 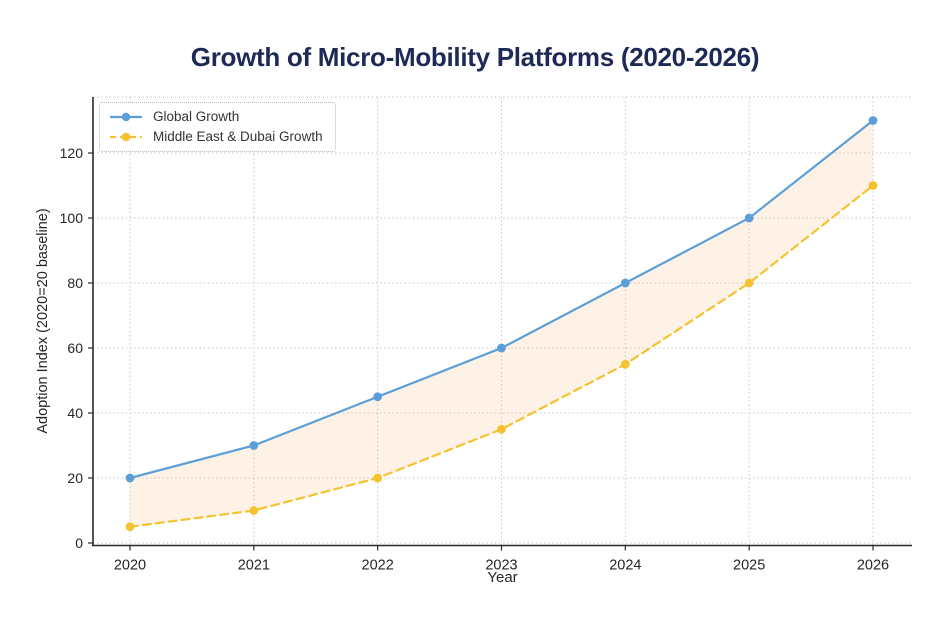 What do you see at coordinates (378, 566) in the screenshot?
I see `x-tick-label-2022: 2022` at bounding box center [378, 566].